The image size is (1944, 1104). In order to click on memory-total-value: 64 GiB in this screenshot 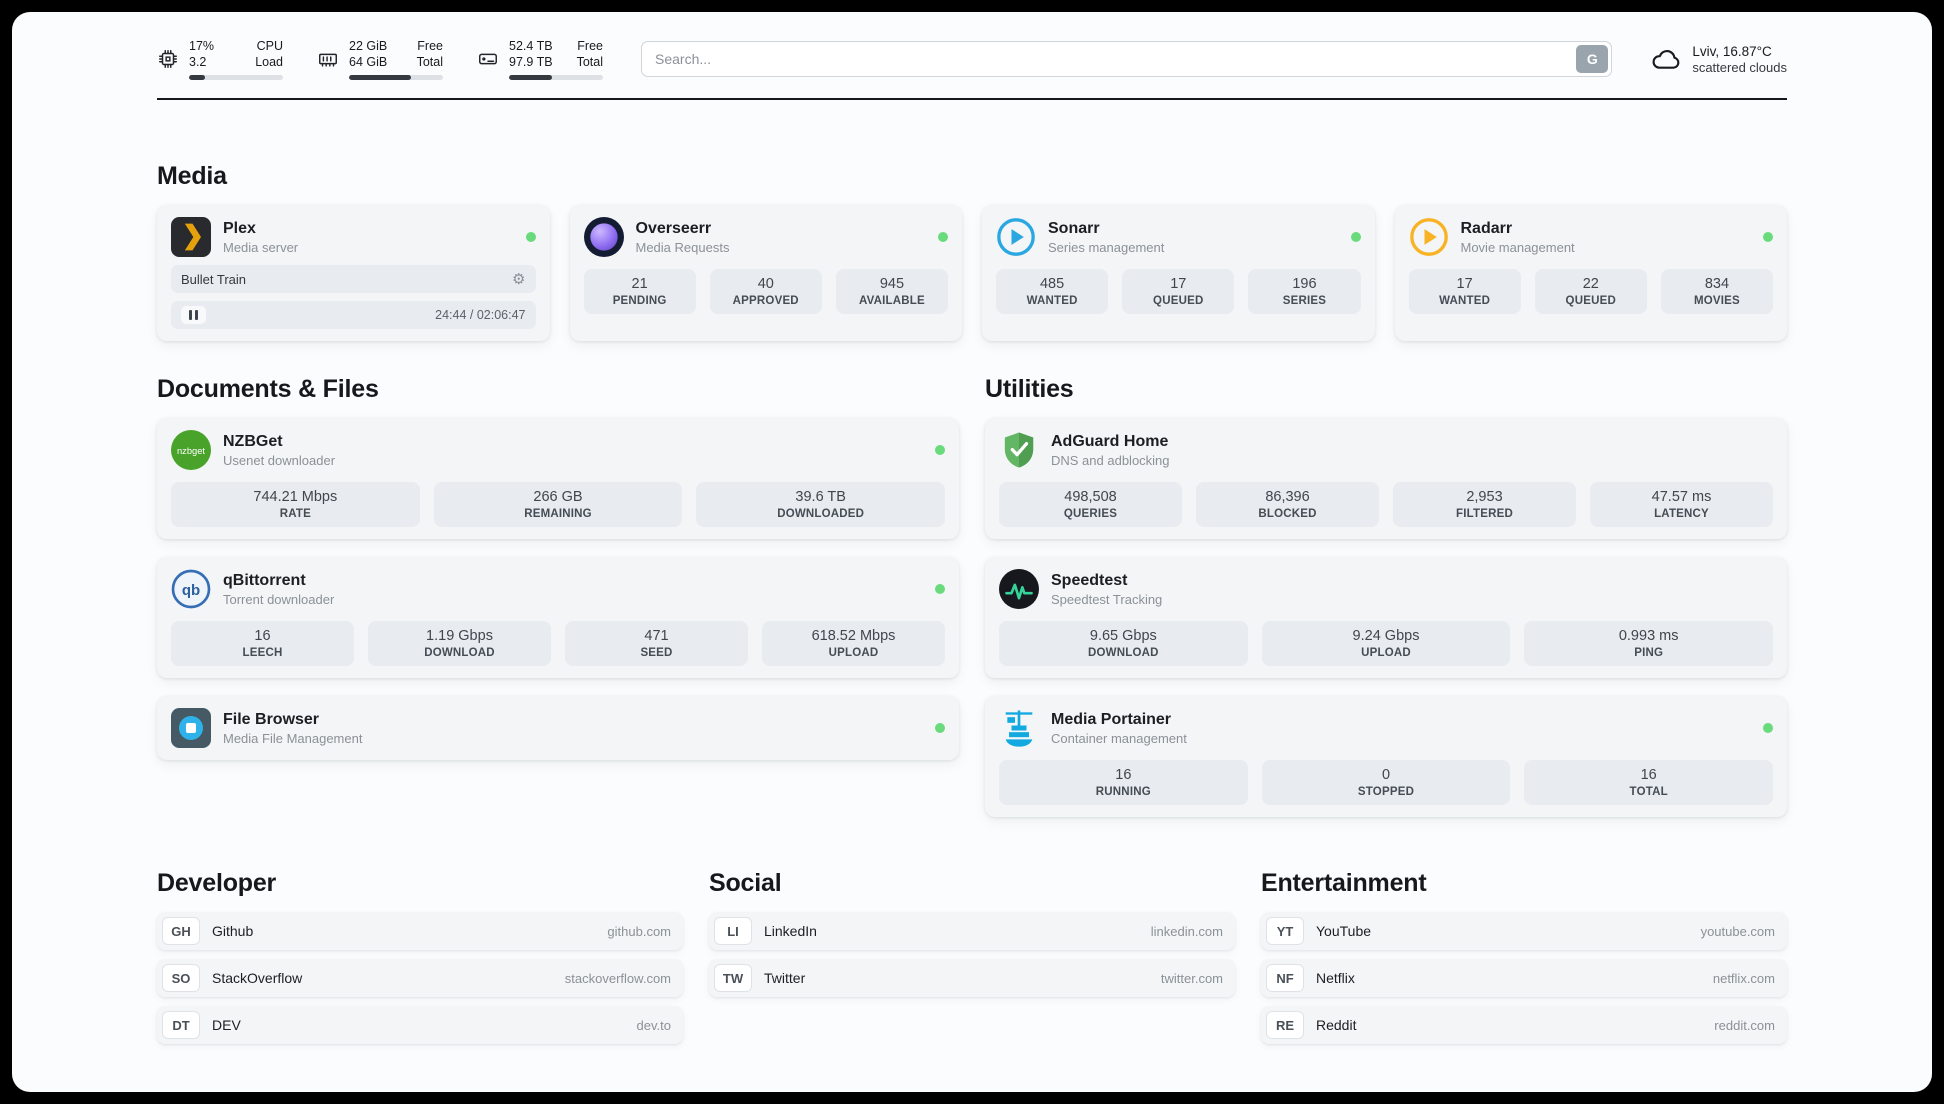, I will do `click(368, 62)`.